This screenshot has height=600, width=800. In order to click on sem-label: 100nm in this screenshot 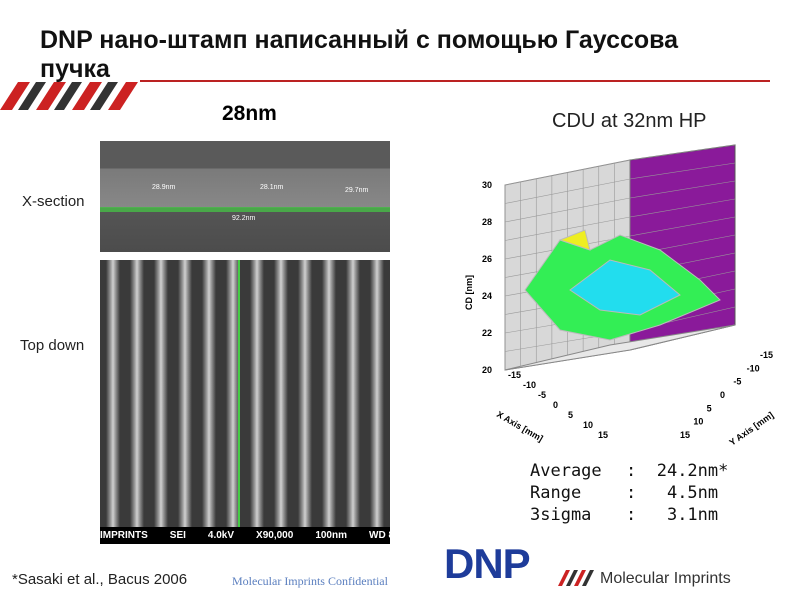, I will do `click(331, 535)`.